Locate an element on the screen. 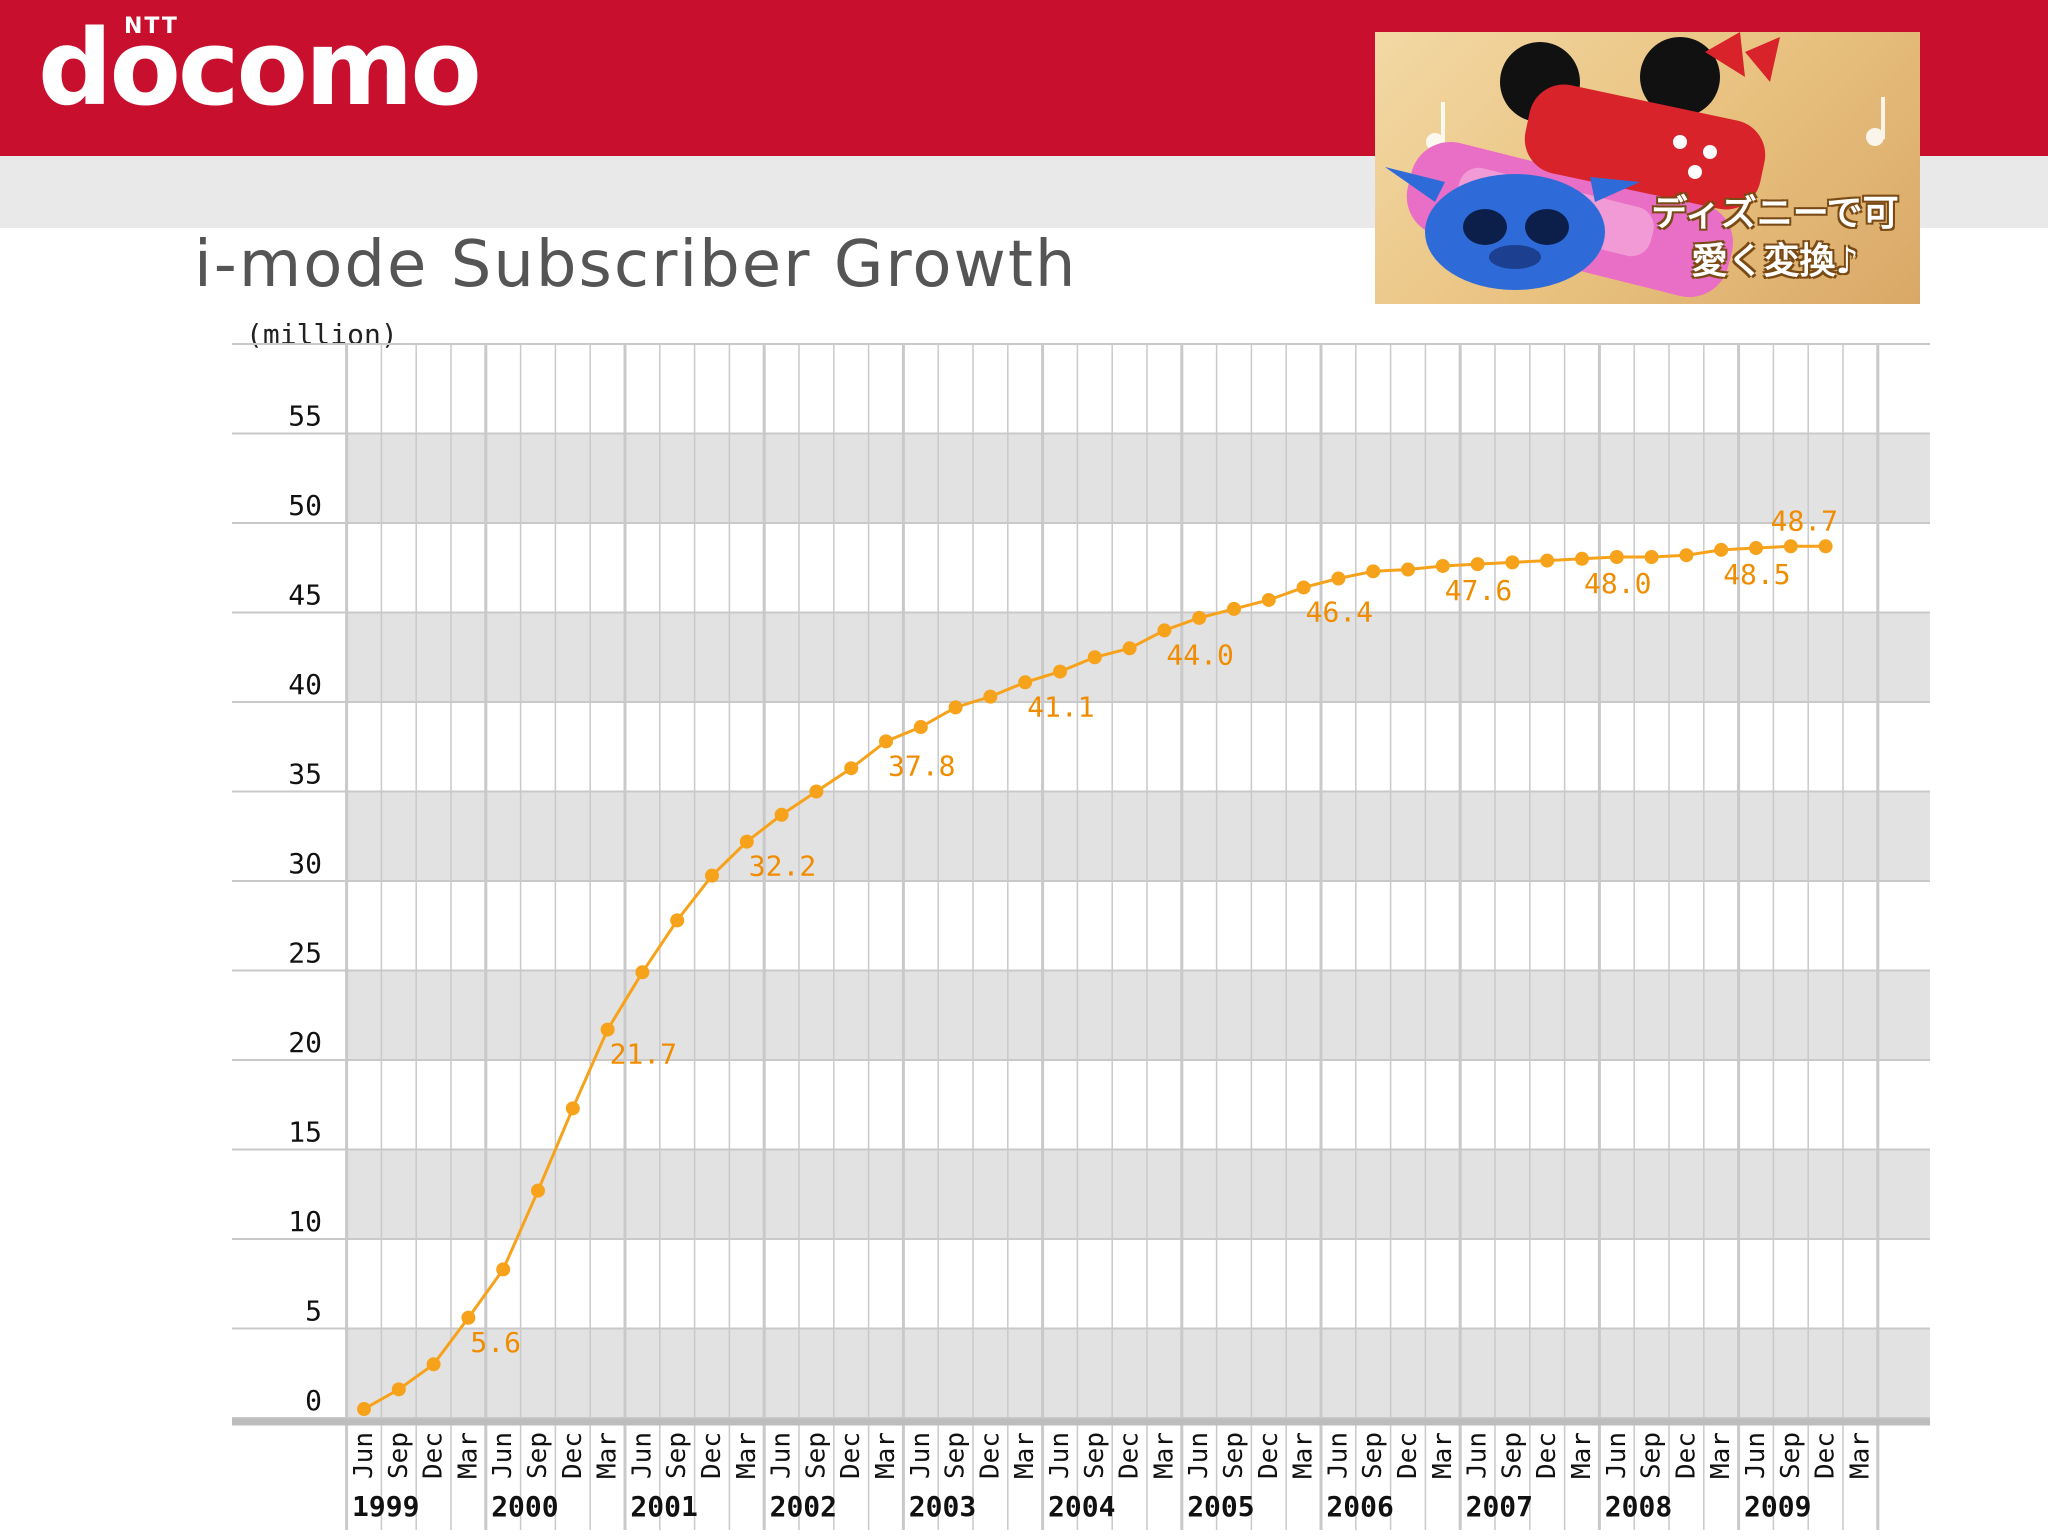 Image resolution: width=2048 pixels, height=1536 pixels. data-label: 21.7 is located at coordinates (643, 1054).